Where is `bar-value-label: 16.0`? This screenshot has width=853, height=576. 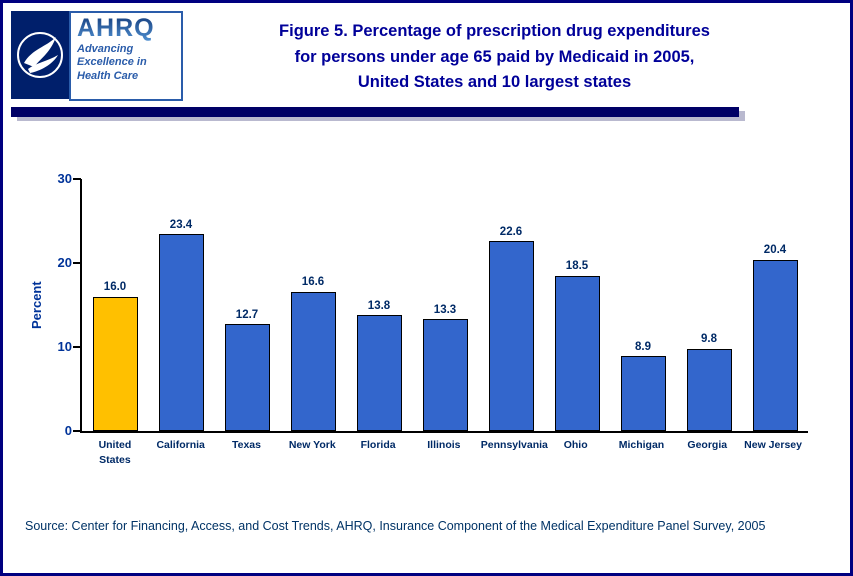
bar-value-label: 16.0 is located at coordinates (115, 287).